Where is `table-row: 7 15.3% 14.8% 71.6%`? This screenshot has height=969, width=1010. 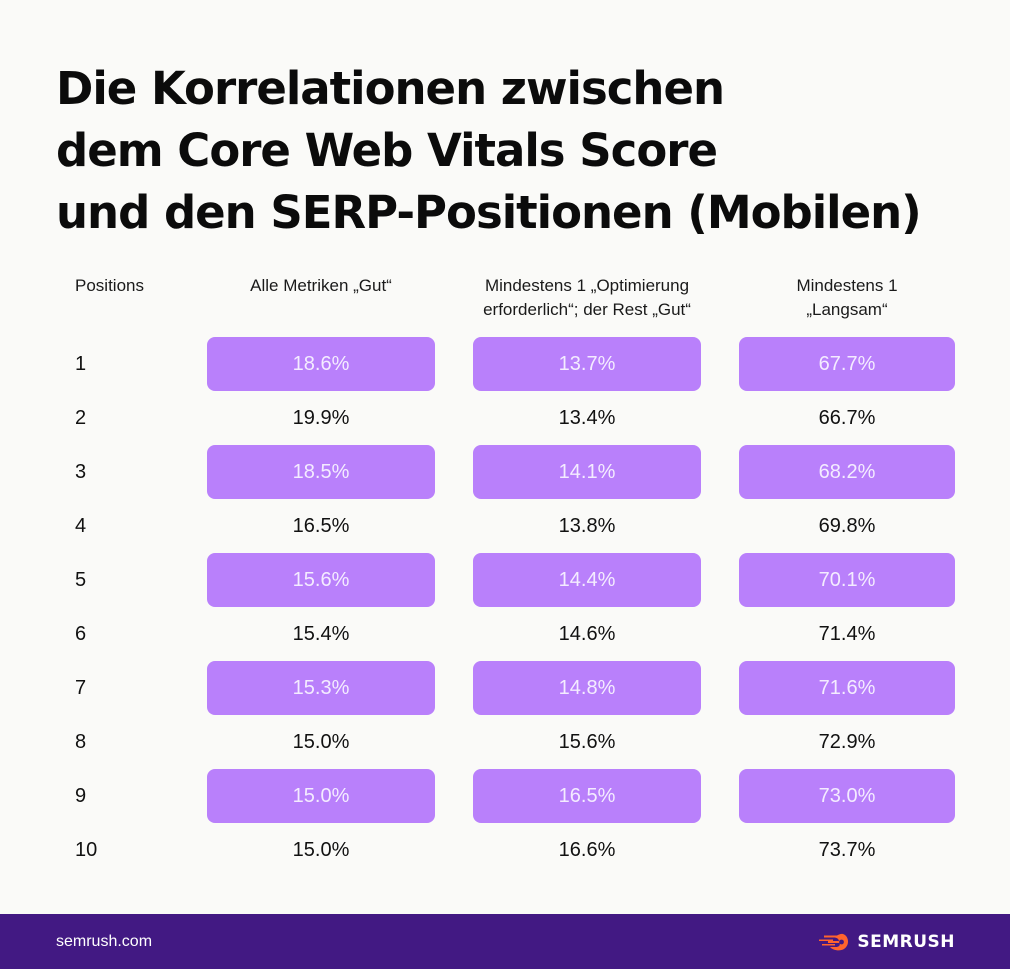
table-row: 7 15.3% 14.8% 71.6% is located at coordinates (505, 688).